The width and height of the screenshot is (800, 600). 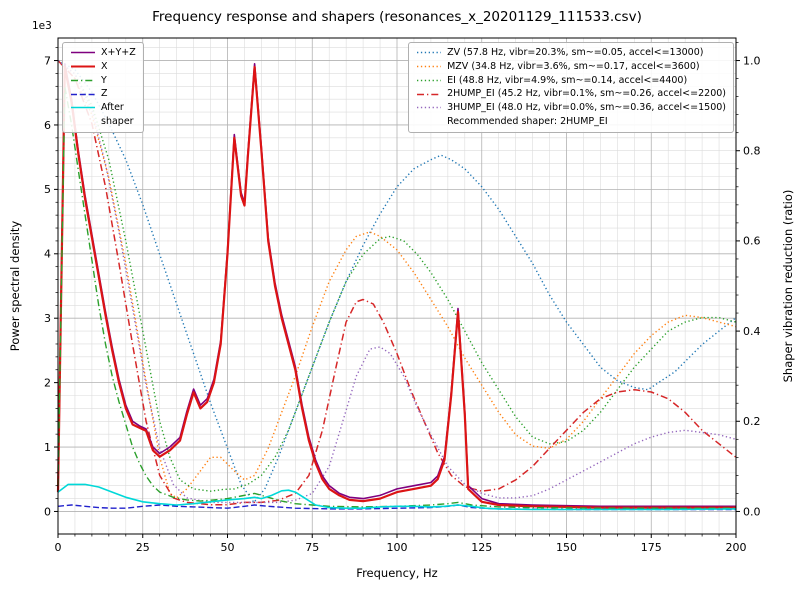 What do you see at coordinates (15, 286) in the screenshot?
I see `left-y-axis-label: Power spectral density` at bounding box center [15, 286].